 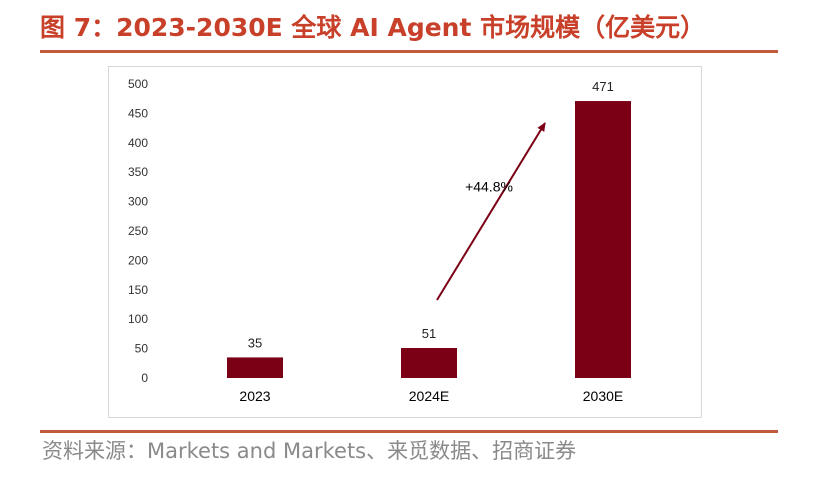 What do you see at coordinates (429, 333) in the screenshot?
I see `data-label: 51` at bounding box center [429, 333].